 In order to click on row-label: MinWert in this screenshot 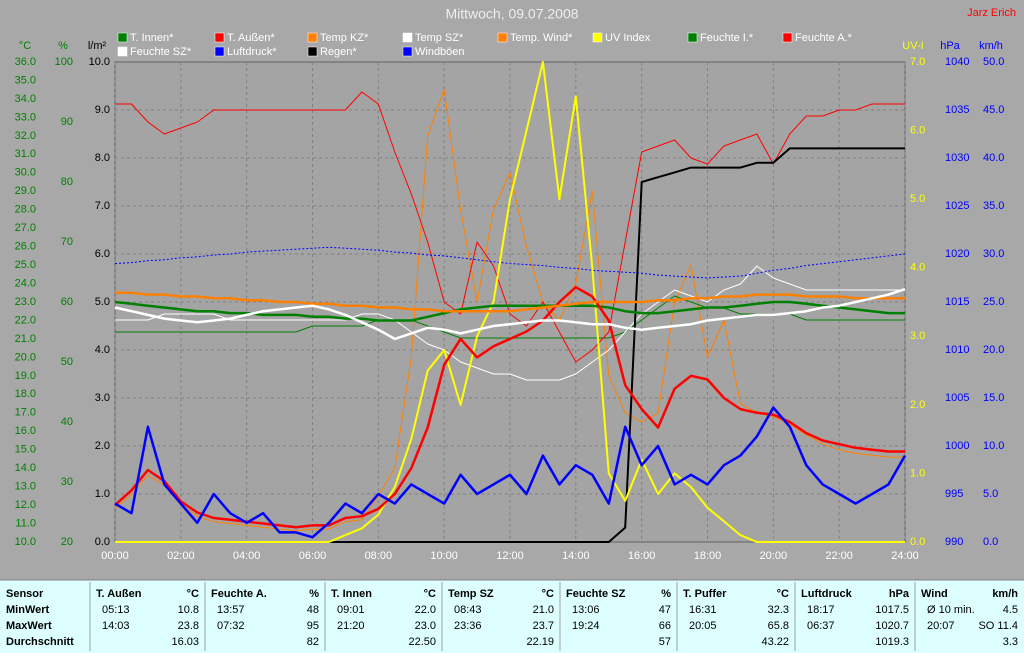, I will do `click(28, 610)`.